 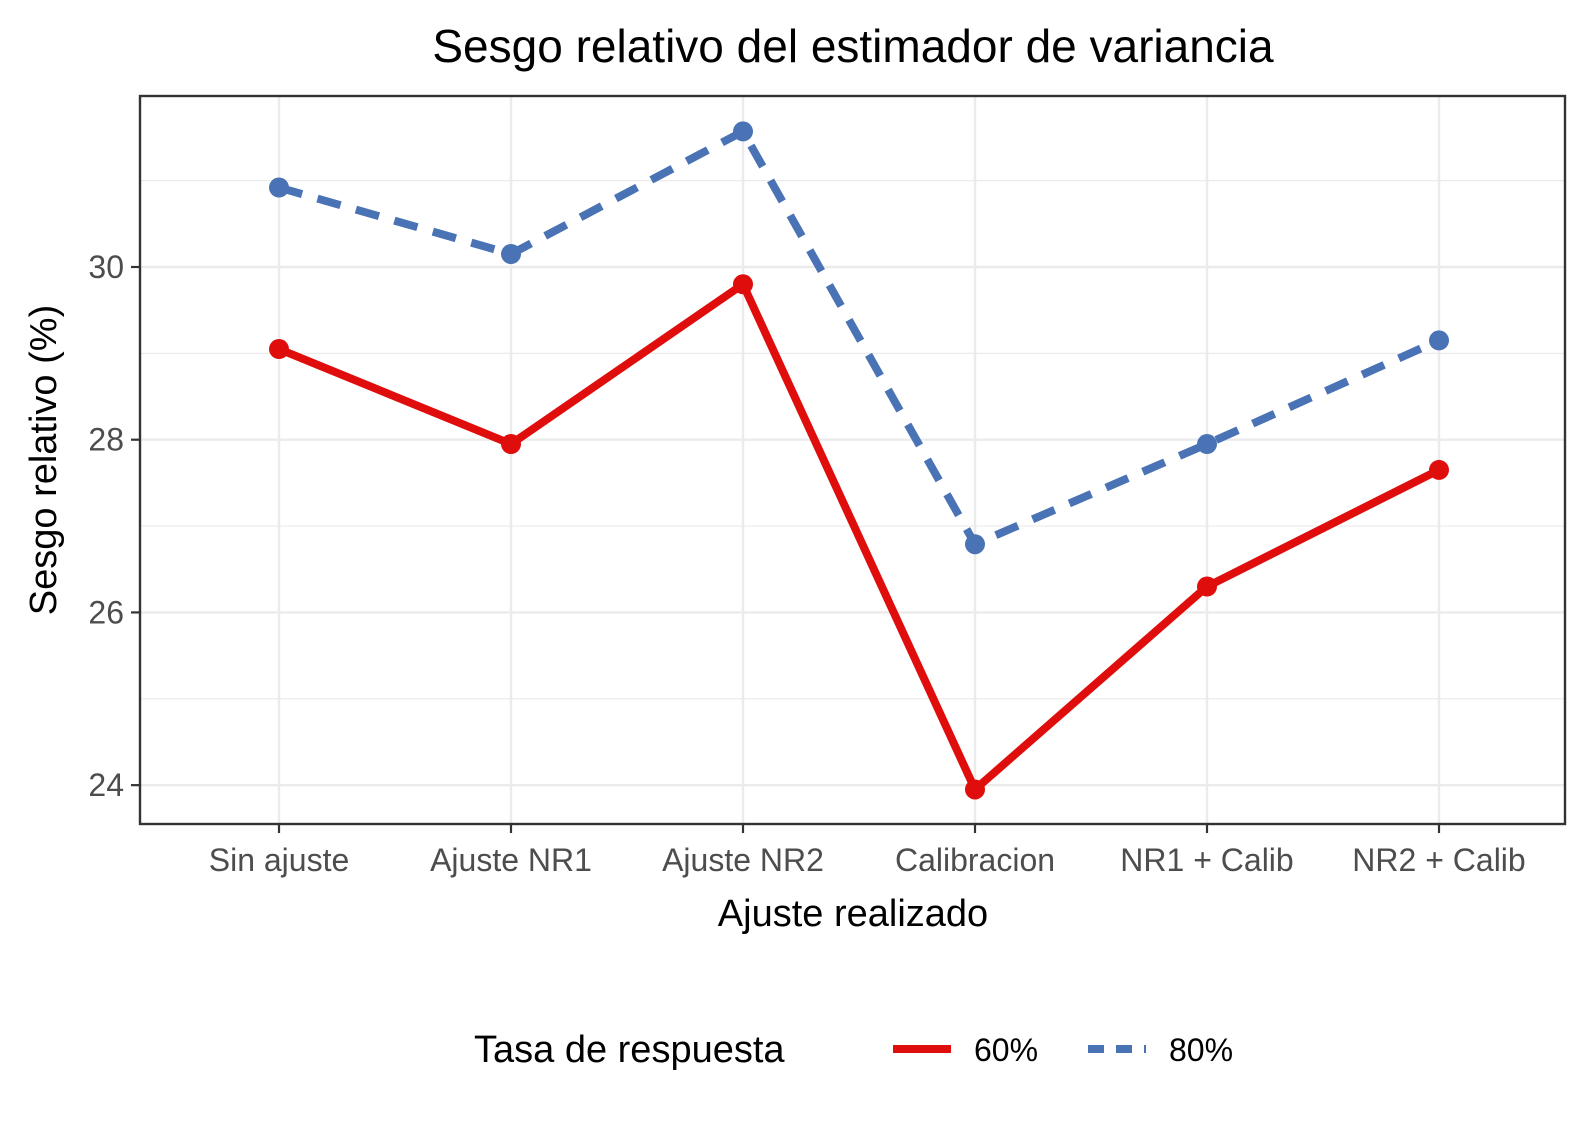 I want to click on y-tick-label: 26, so click(x=106, y=612).